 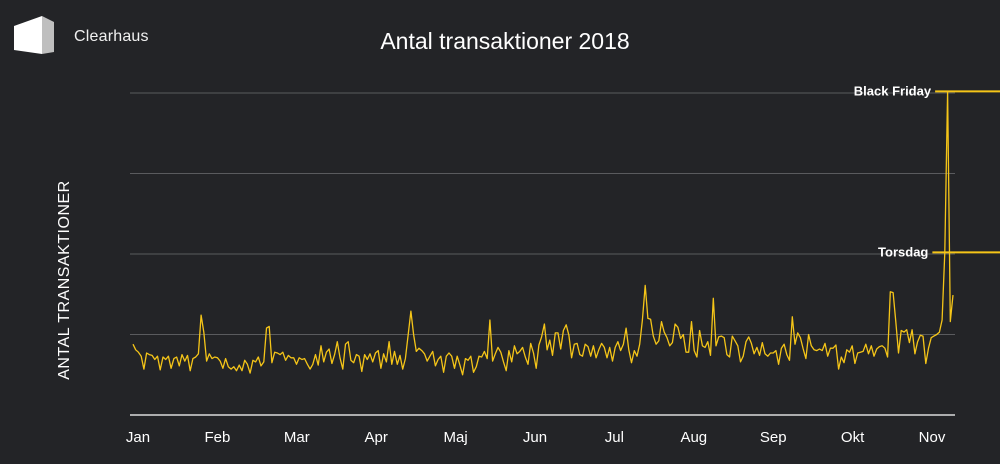 I want to click on x-tick-label: Sep, so click(x=773, y=437).